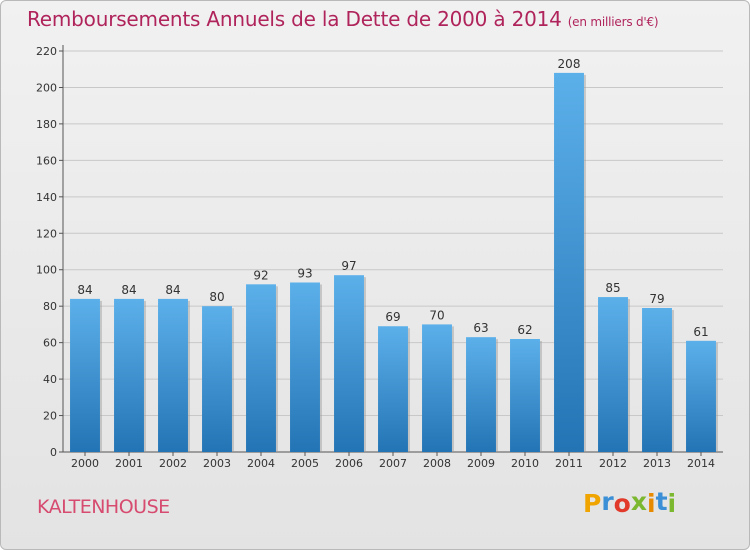 The width and height of the screenshot is (750, 550). What do you see at coordinates (46, 51) in the screenshot?
I see `y-tick-label: 220` at bounding box center [46, 51].